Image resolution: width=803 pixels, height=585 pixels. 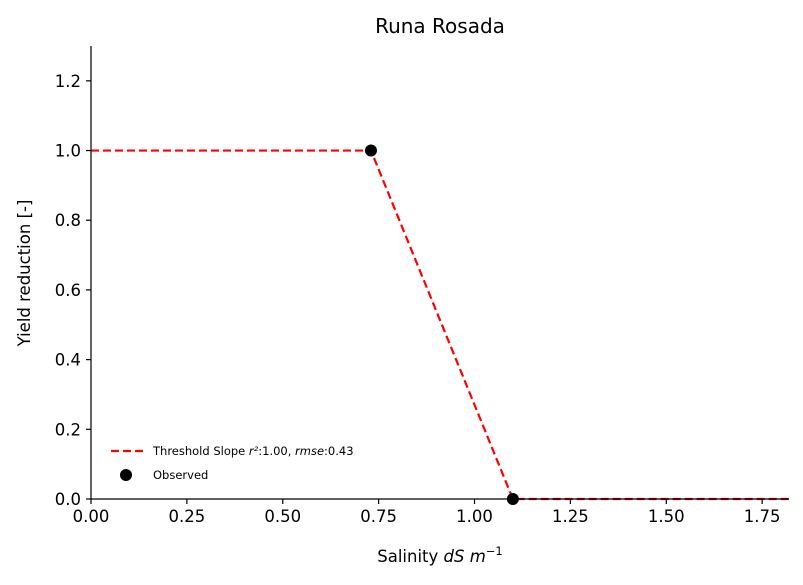 What do you see at coordinates (762, 516) in the screenshot?
I see `x-tick-label: 1.75` at bounding box center [762, 516].